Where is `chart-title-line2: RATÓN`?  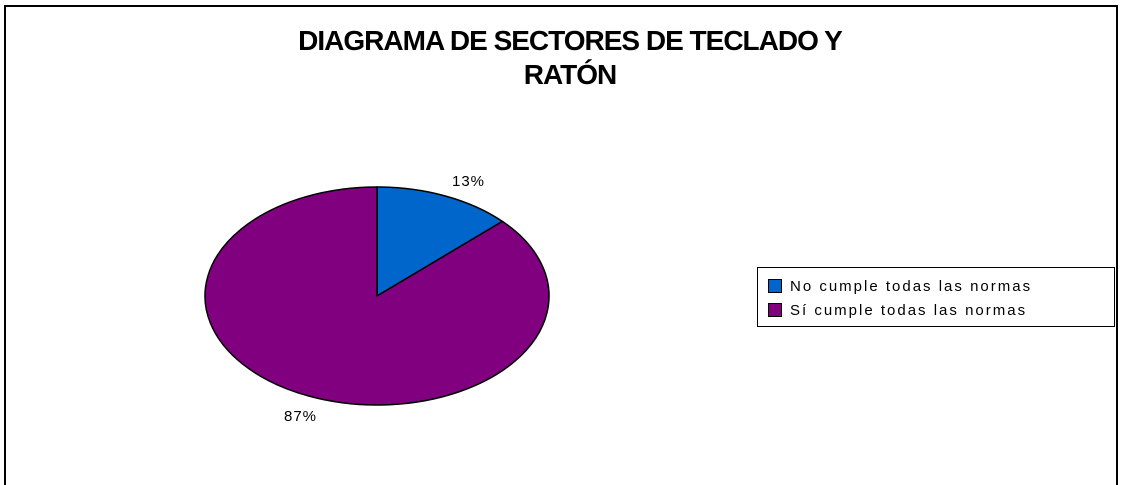
chart-title-line2: RATÓN is located at coordinates (570, 74).